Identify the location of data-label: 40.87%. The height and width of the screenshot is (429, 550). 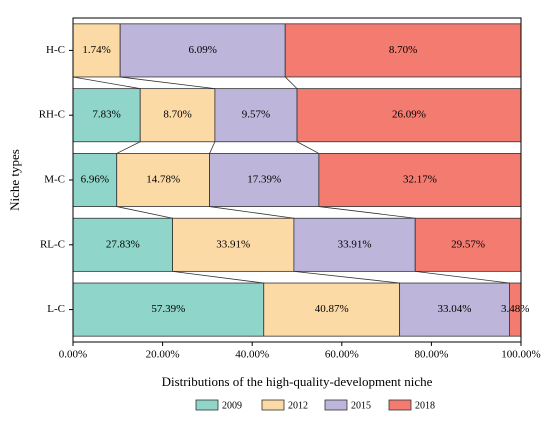
(332, 309).